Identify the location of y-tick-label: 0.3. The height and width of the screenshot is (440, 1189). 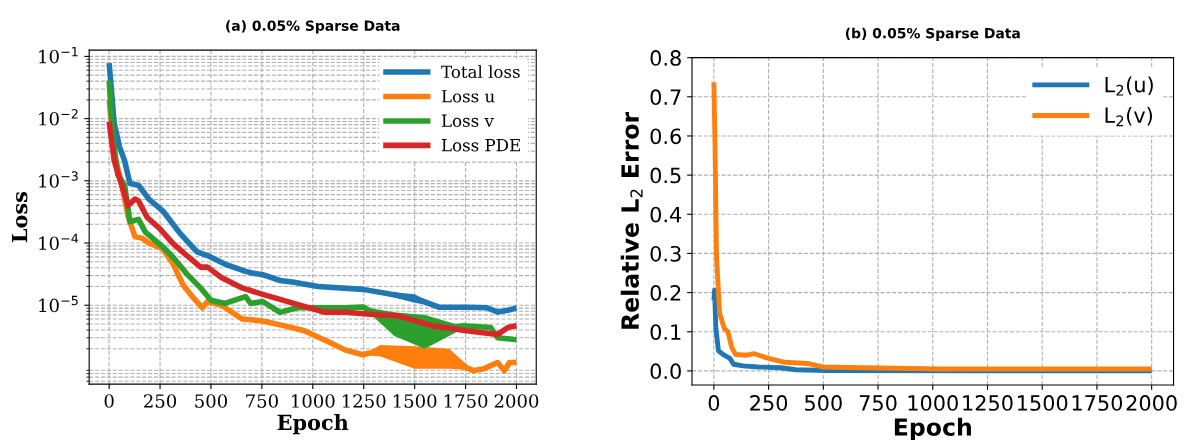
(665, 253).